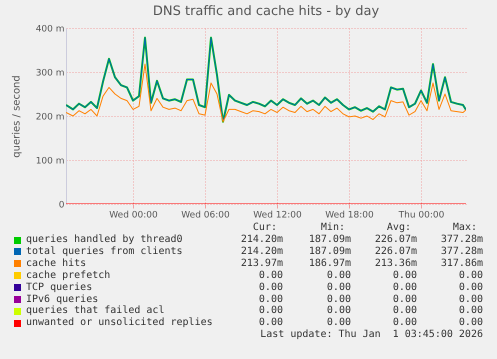 The height and width of the screenshot is (359, 497). What do you see at coordinates (371, 335) in the screenshot?
I see `text: Last update: Thu Jan 1 03:45:00 2026` at bounding box center [371, 335].